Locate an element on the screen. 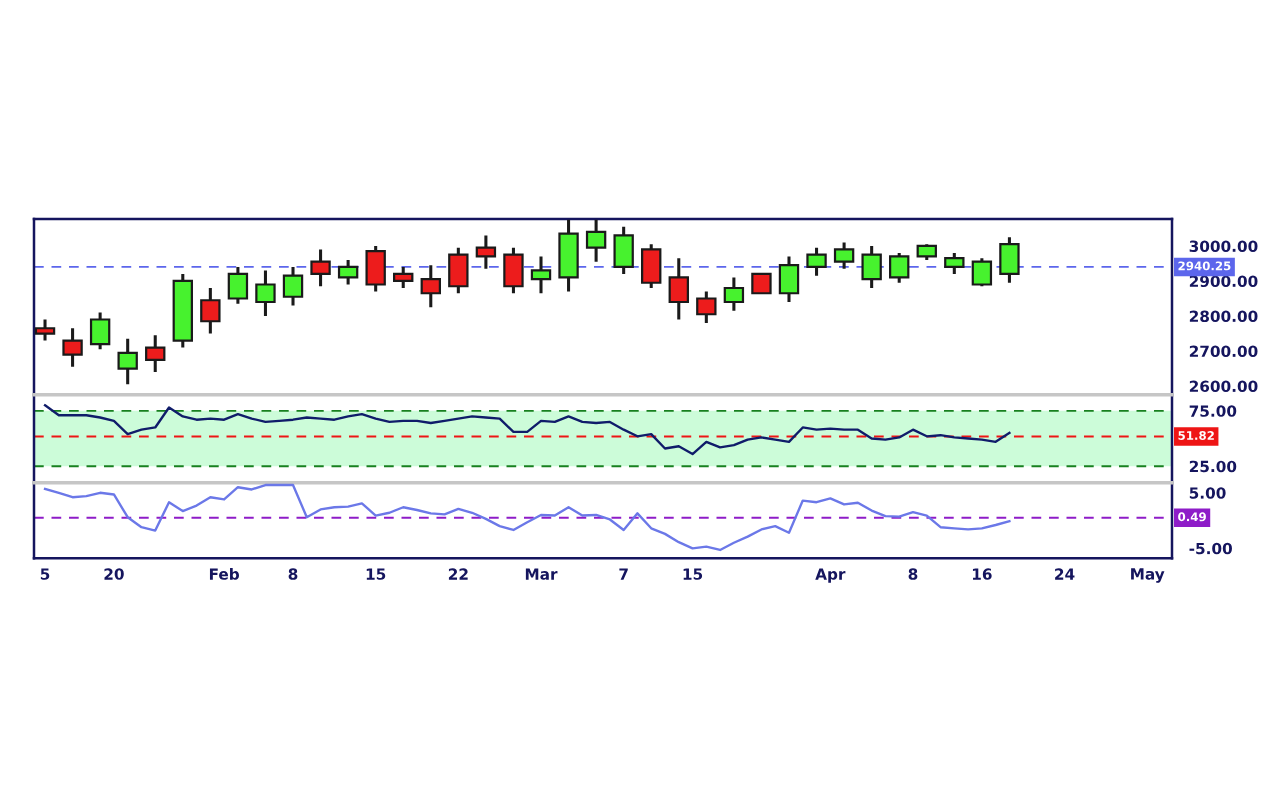 The width and height of the screenshot is (1280, 800). x-tick-label: 7 is located at coordinates (623, 574).